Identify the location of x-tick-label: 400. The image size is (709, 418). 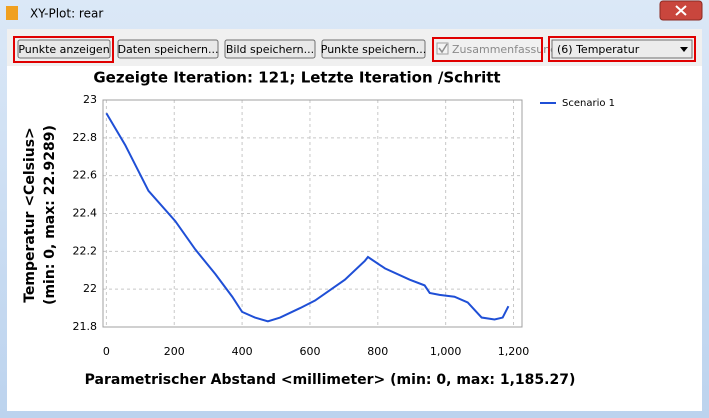
(242, 351).